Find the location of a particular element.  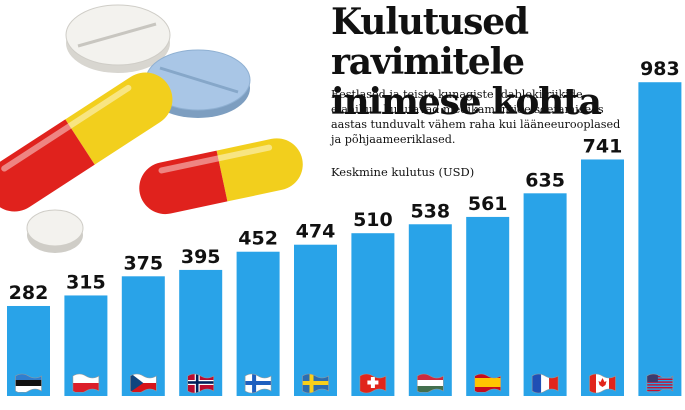

bar-value-label: 561 is located at coordinates (488, 204).